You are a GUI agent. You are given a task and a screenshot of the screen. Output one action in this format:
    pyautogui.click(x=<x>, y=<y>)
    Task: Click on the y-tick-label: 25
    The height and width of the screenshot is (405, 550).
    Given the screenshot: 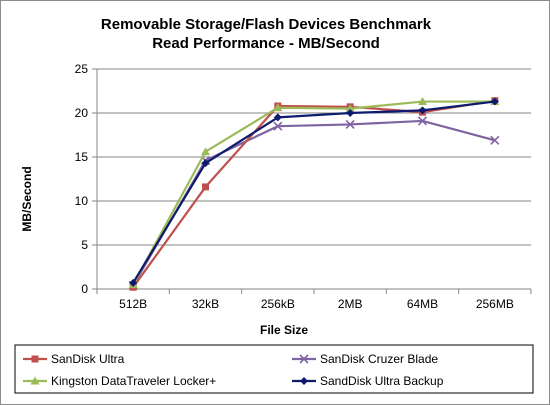 What is the action you would take?
    pyautogui.click(x=82, y=69)
    